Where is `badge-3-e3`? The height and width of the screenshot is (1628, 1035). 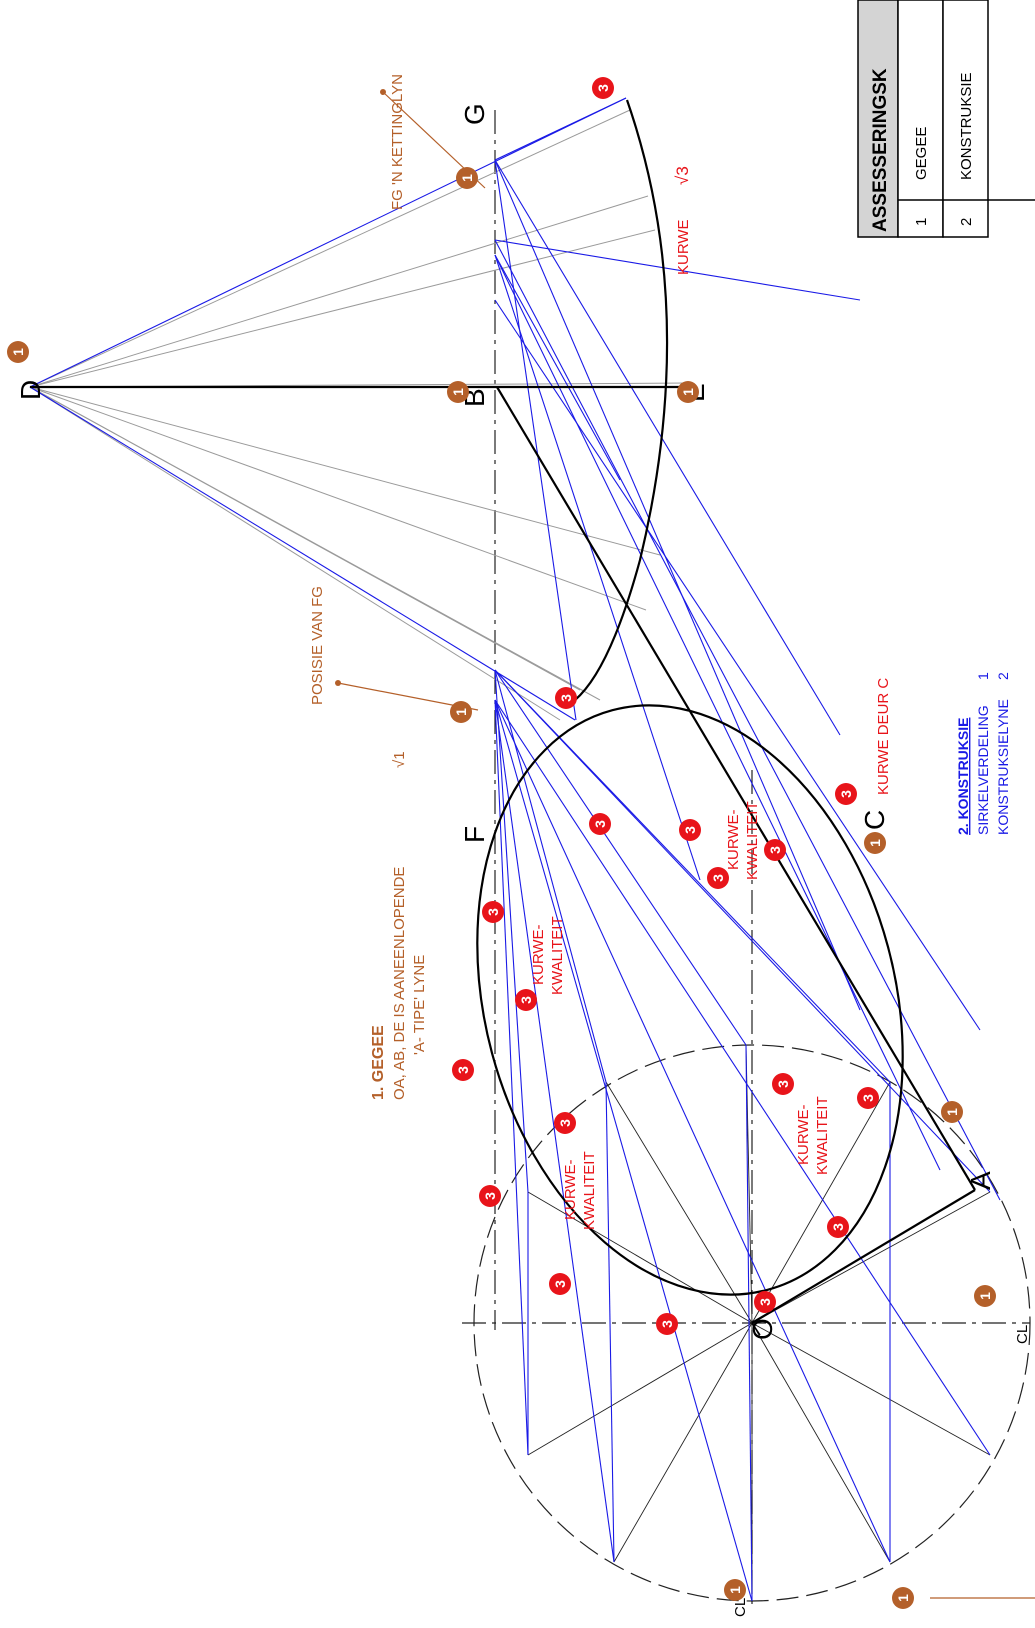
badge-3-e3 is located at coordinates (493, 912).